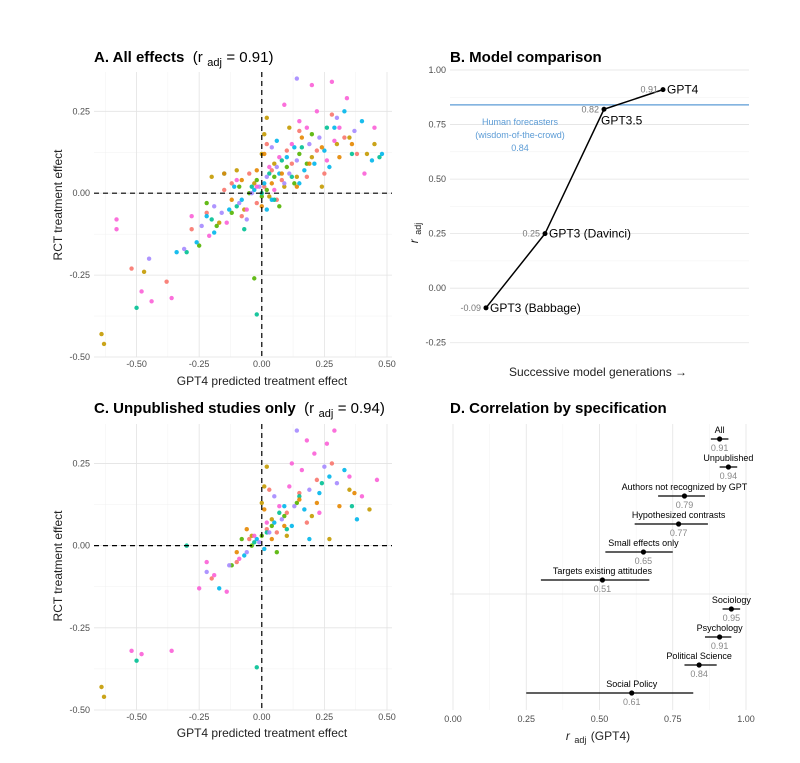  Describe the element at coordinates (437, 234) in the screenshot. I see `y-tick-label: 0.25` at that location.